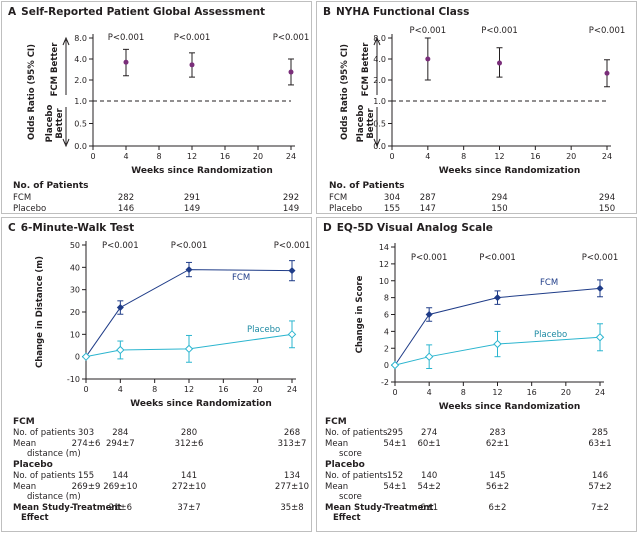 The height and width of the screenshot is (534, 638). I want to click on table-row-label: Mean Study-Treatment, so click(67, 508).